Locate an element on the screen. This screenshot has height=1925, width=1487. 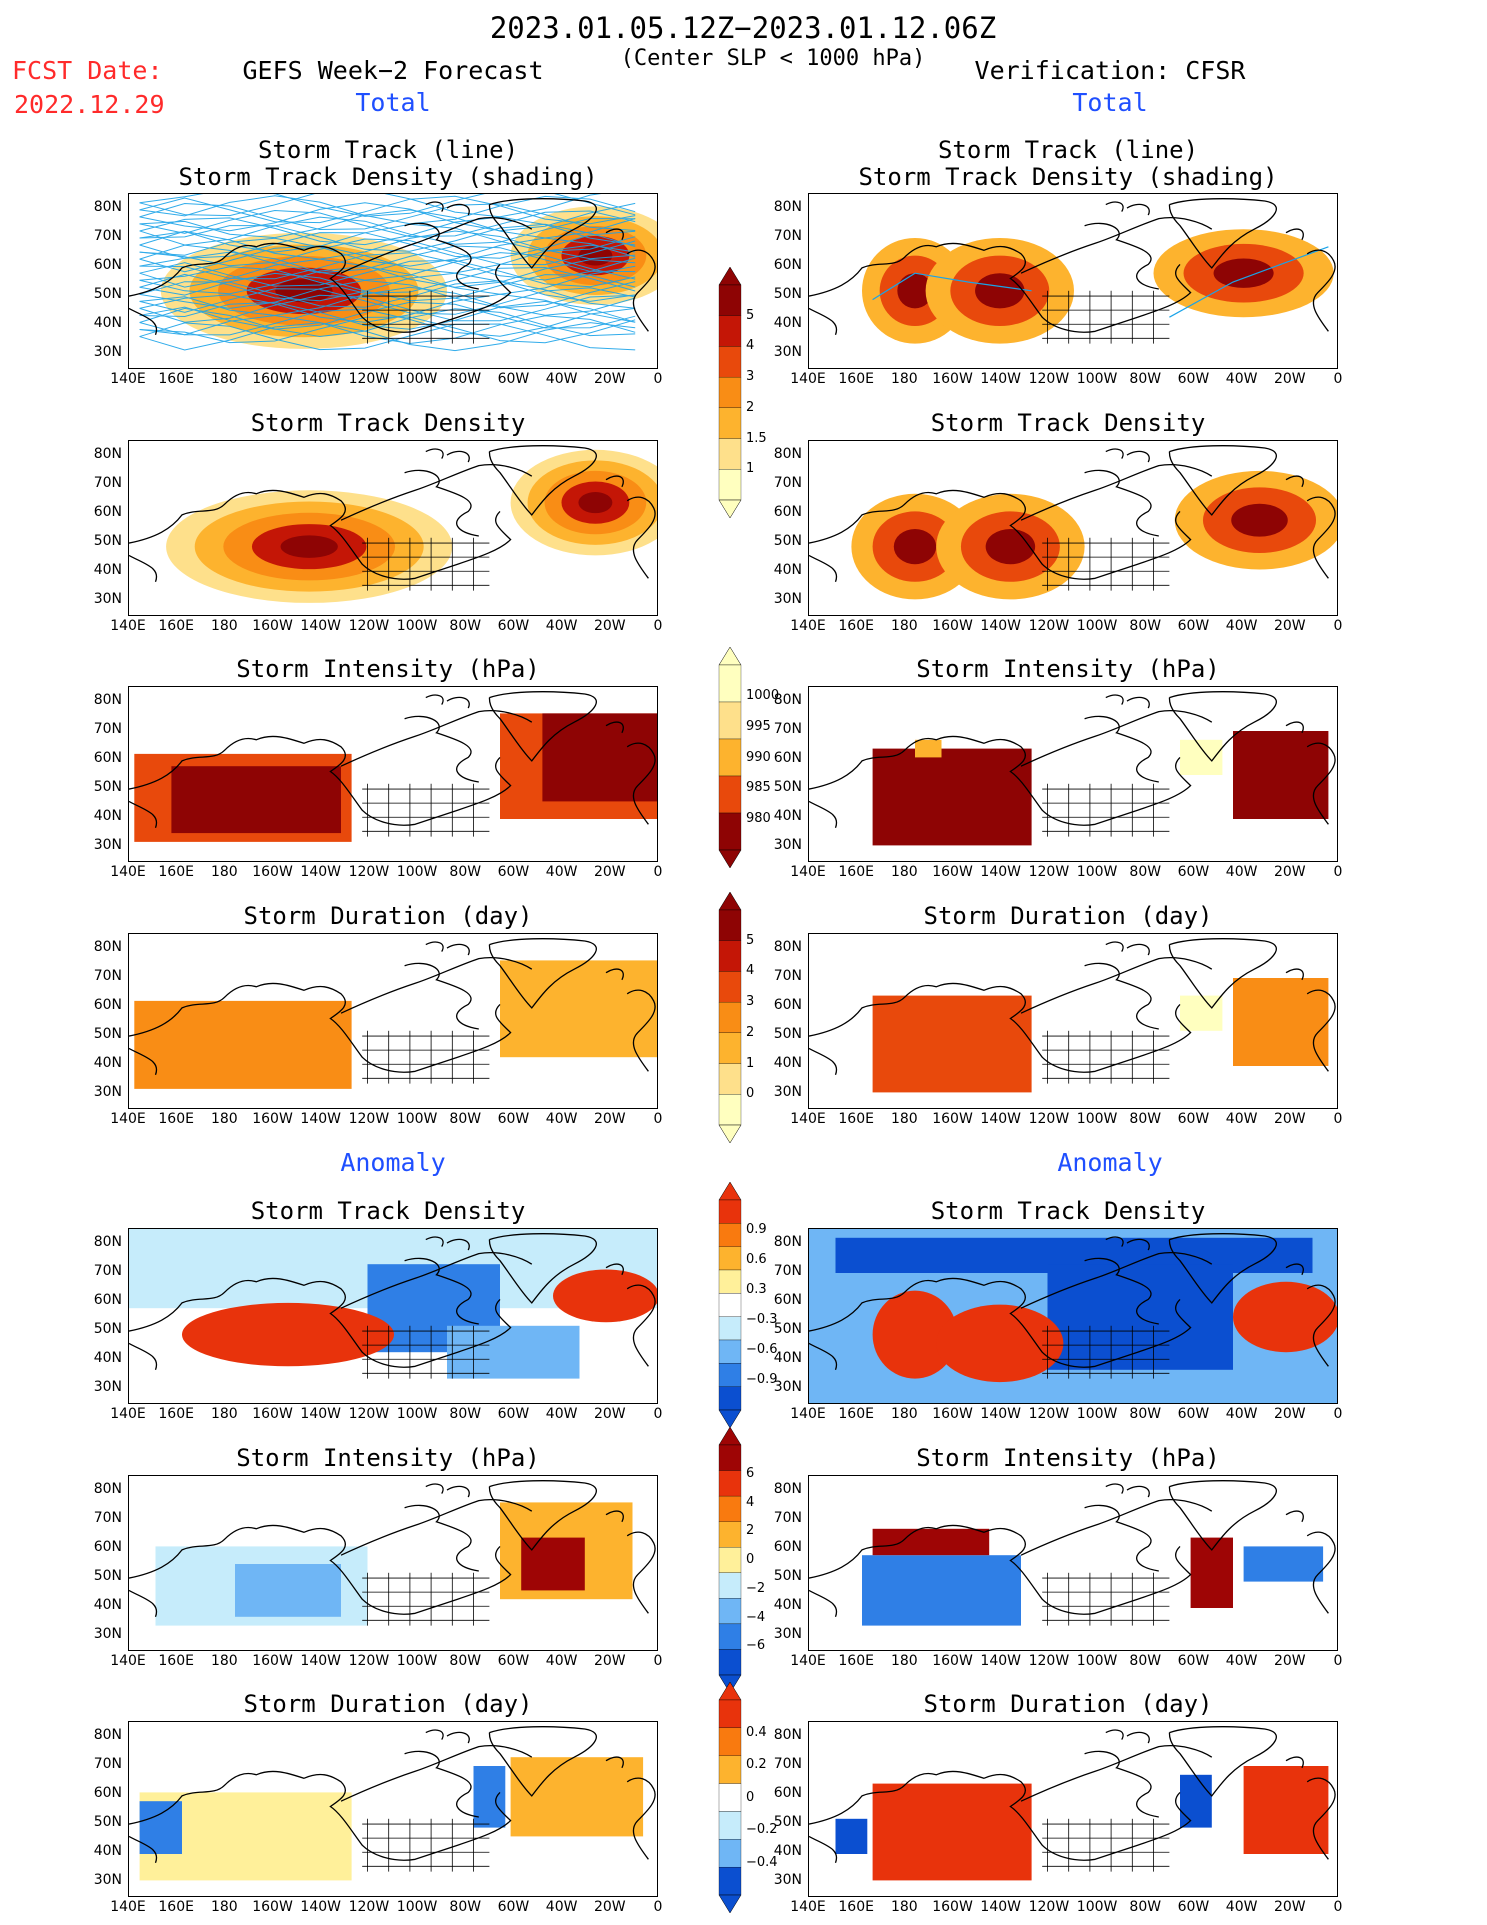
fcst-date-label: FCST Date: is located at coordinates (87, 70).